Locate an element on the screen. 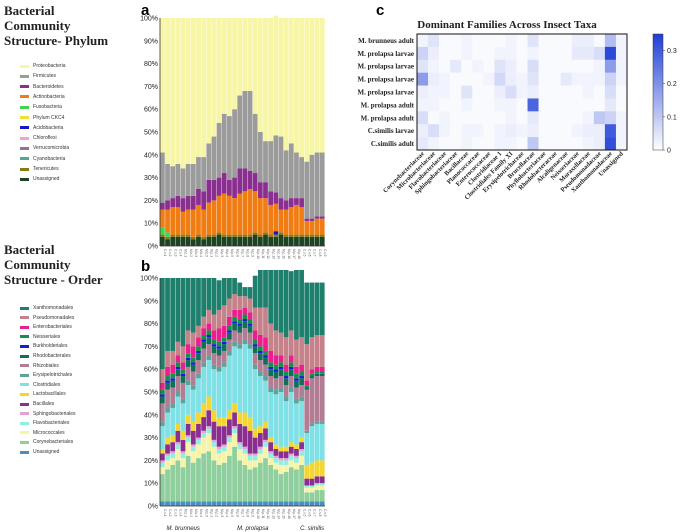 This screenshot has height=532, width=685. order-legend-label: Flavobacteriales is located at coordinates (51, 423).